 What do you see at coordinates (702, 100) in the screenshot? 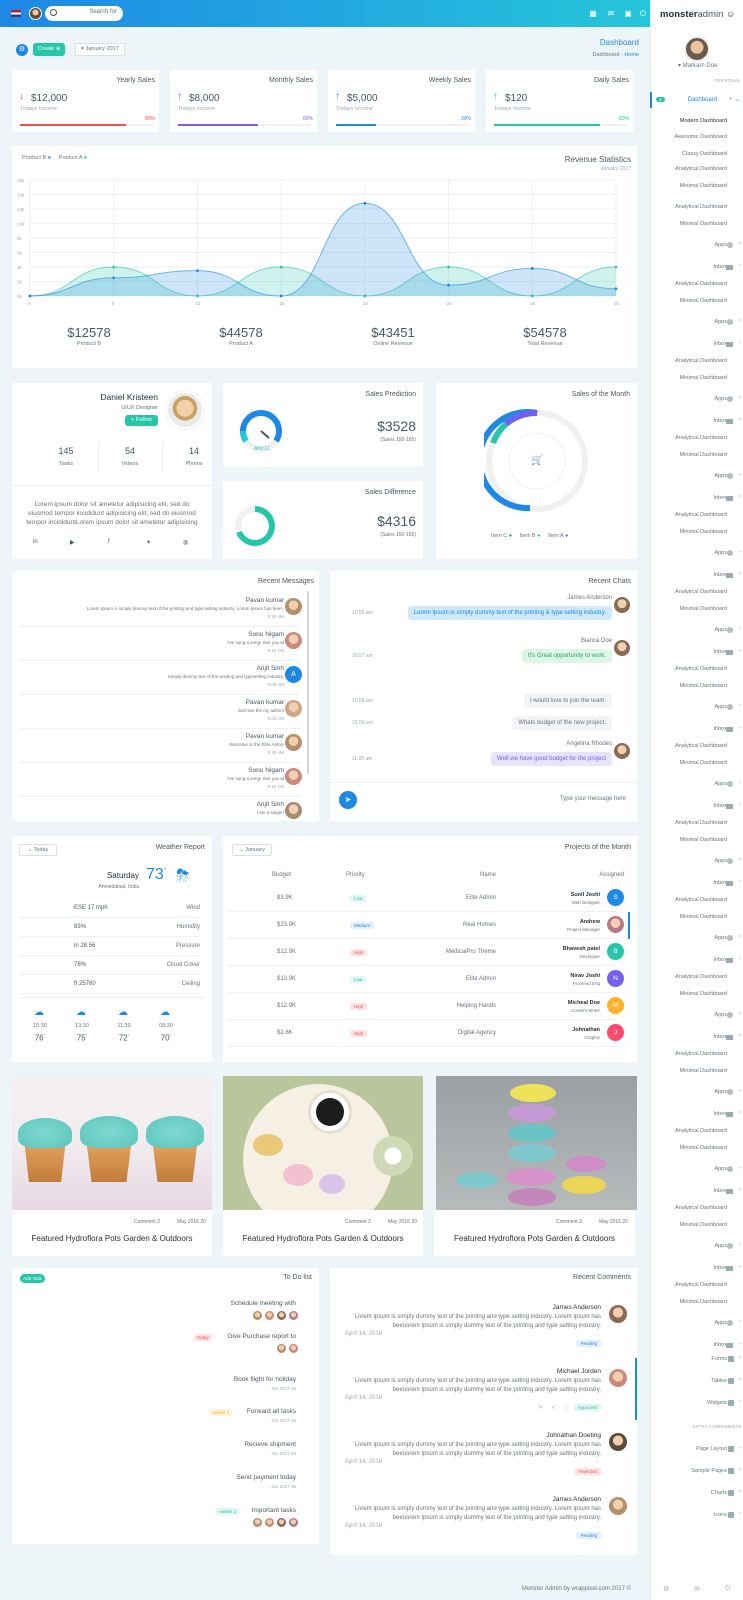
I see `sidebar-item-dashboard: Dashboard` at bounding box center [702, 100].